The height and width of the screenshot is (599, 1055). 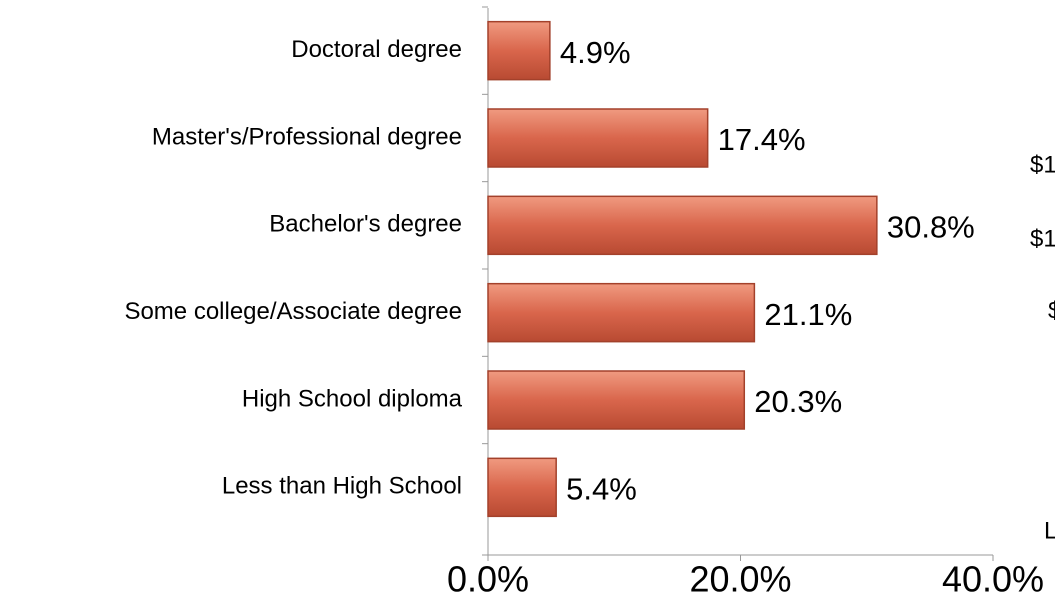 I want to click on data-label: 20.3%, so click(x=798, y=401).